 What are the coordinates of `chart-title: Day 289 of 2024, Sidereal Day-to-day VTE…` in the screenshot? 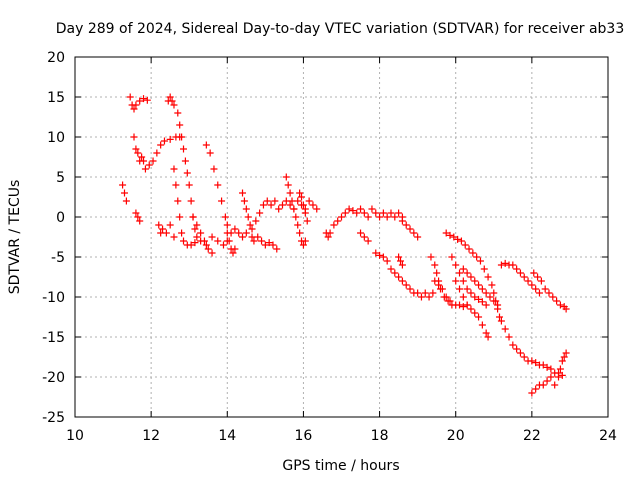 It's located at (340, 29).